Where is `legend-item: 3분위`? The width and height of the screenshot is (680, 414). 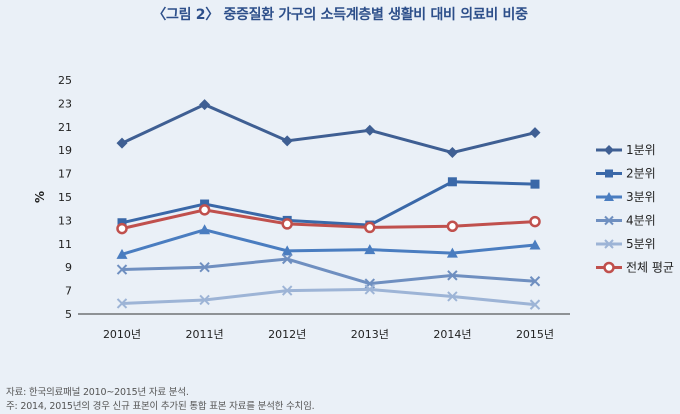
legend-item: 3분위 is located at coordinates (626, 197).